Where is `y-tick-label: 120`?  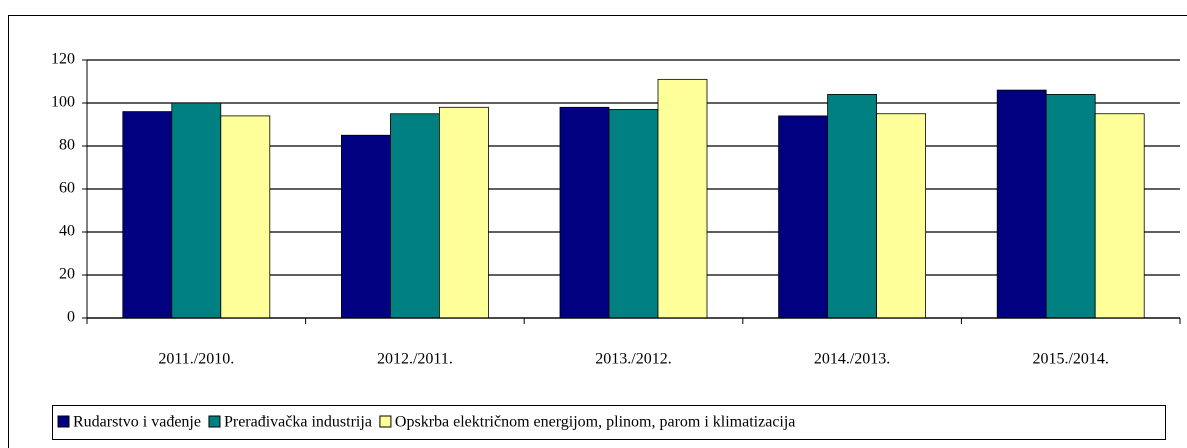
y-tick-label: 120 is located at coordinates (63, 59).